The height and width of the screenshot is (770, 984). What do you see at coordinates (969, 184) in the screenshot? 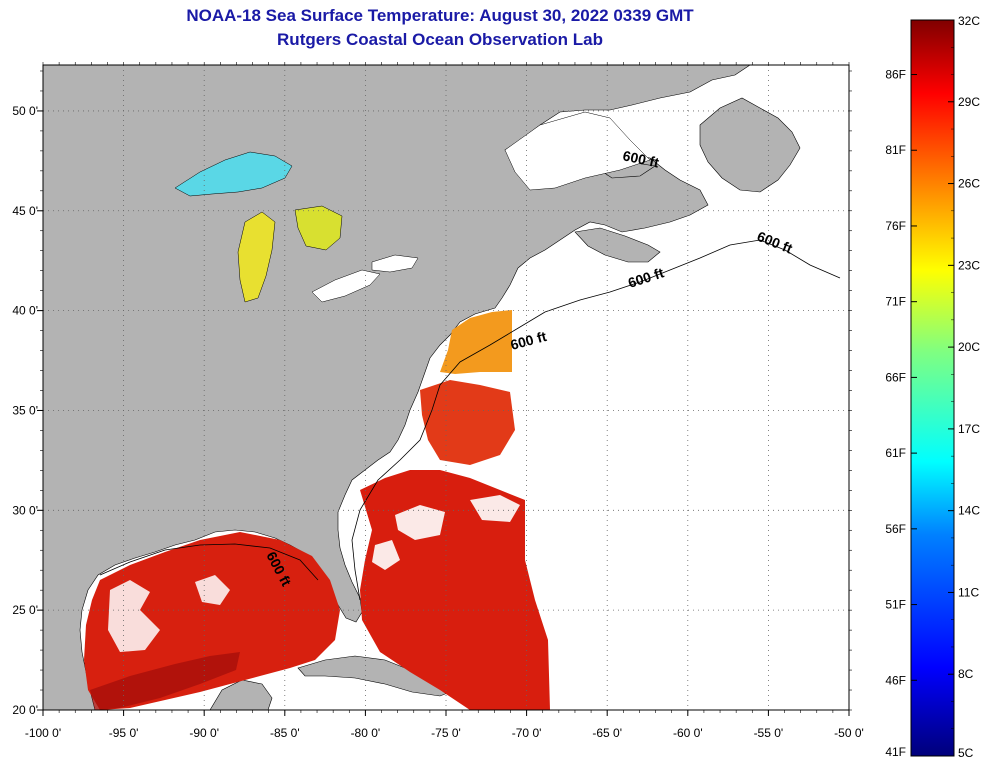
I see `colorbar-celsius-label: 26C` at bounding box center [969, 184].